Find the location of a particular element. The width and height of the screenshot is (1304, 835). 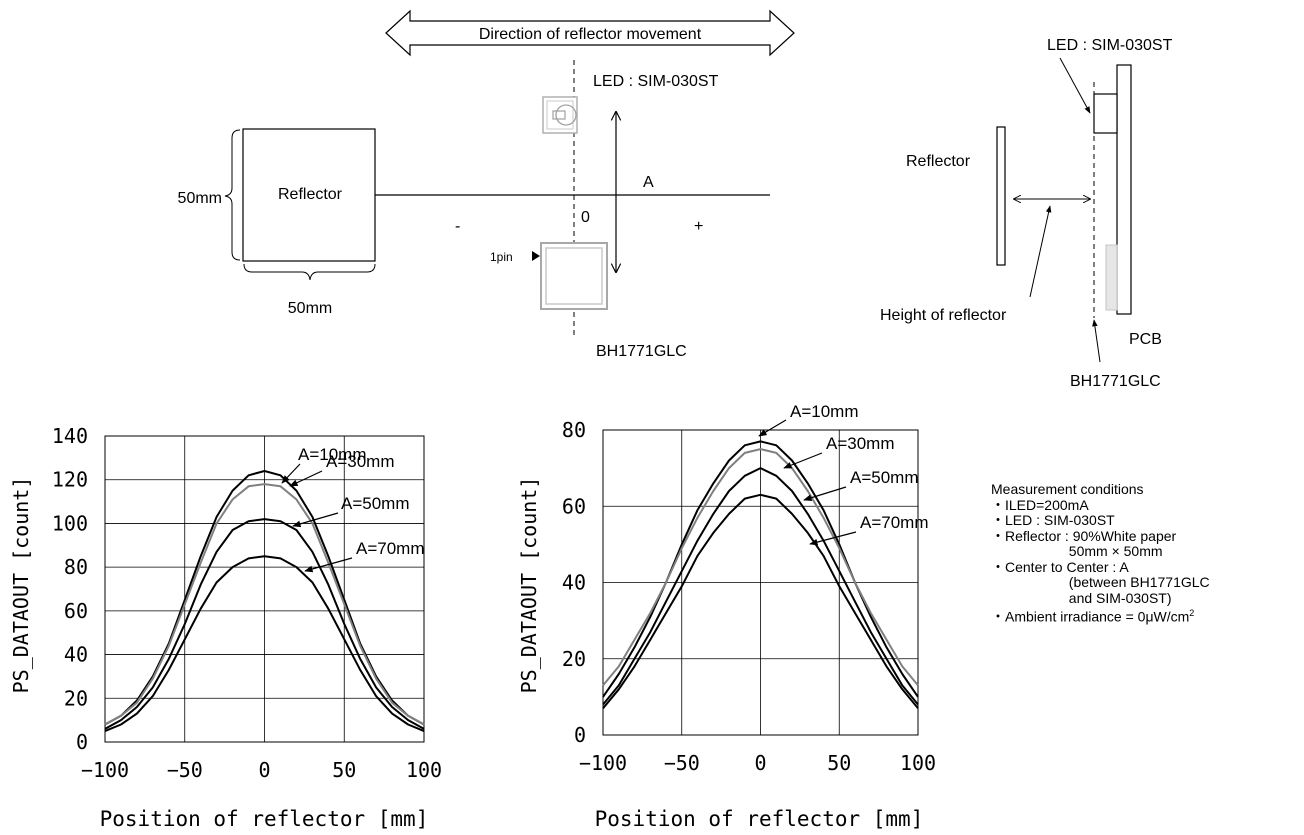

height-dimension: 50mm is located at coordinates (200, 198).